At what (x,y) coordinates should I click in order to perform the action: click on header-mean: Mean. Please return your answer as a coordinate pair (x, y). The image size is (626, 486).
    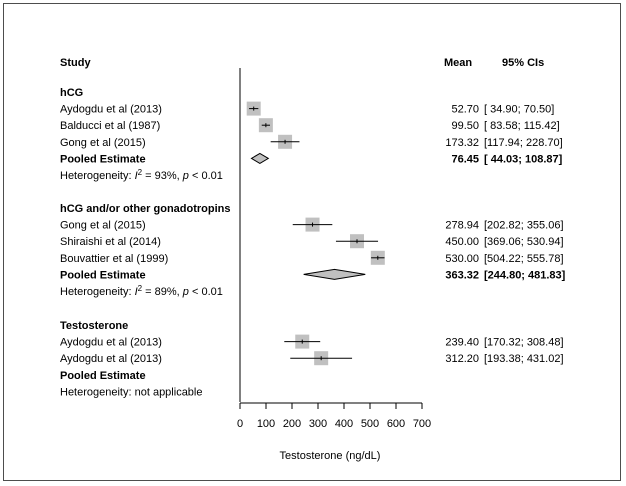
    Looking at the image, I should click on (458, 63).